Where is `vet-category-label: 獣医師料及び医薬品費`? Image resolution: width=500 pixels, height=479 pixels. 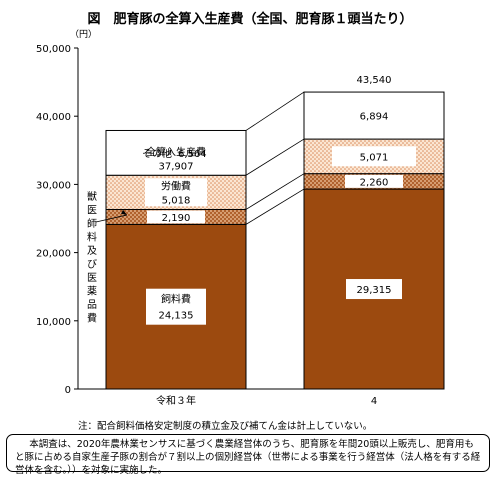 vet-category-label: 獣医師料及び医薬品費 is located at coordinates (92, 257).